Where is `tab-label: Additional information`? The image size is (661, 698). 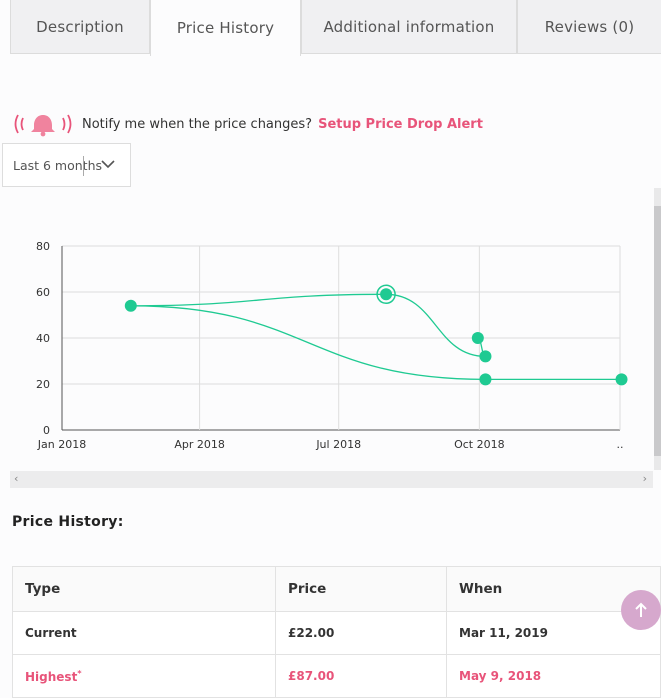 tab-label: Additional information is located at coordinates (409, 26).